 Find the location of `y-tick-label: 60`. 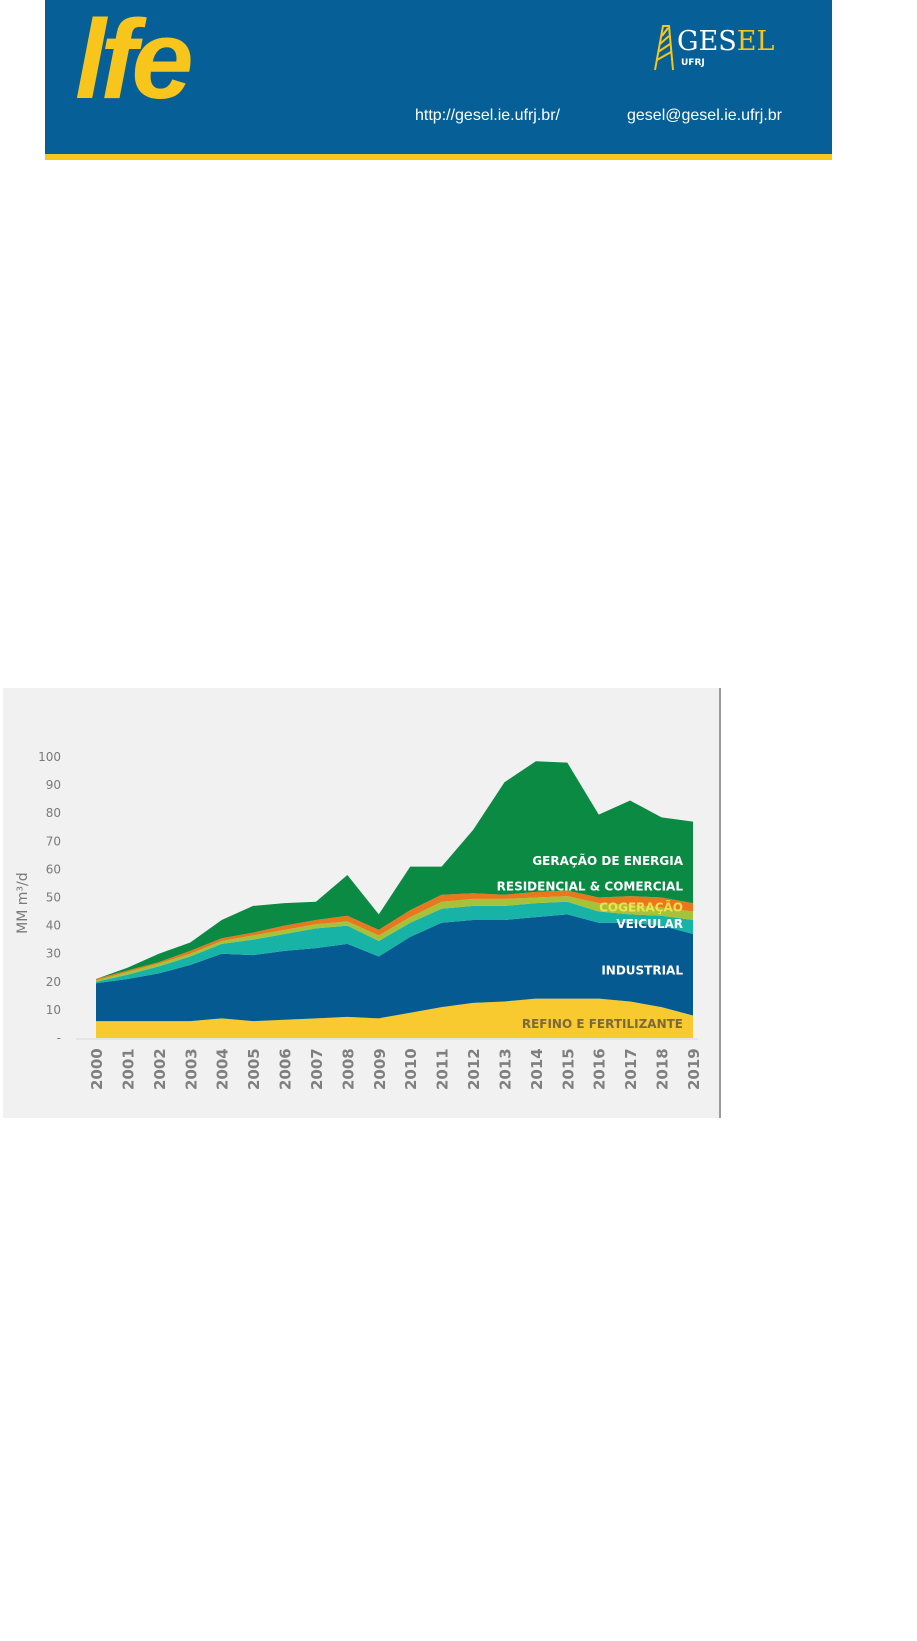

y-tick-label: 60 is located at coordinates (53, 869).